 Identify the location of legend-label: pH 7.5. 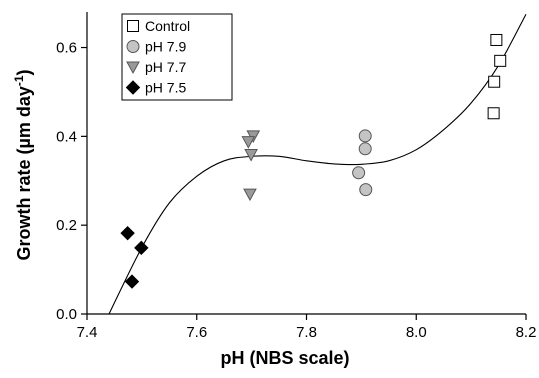
(165, 88).